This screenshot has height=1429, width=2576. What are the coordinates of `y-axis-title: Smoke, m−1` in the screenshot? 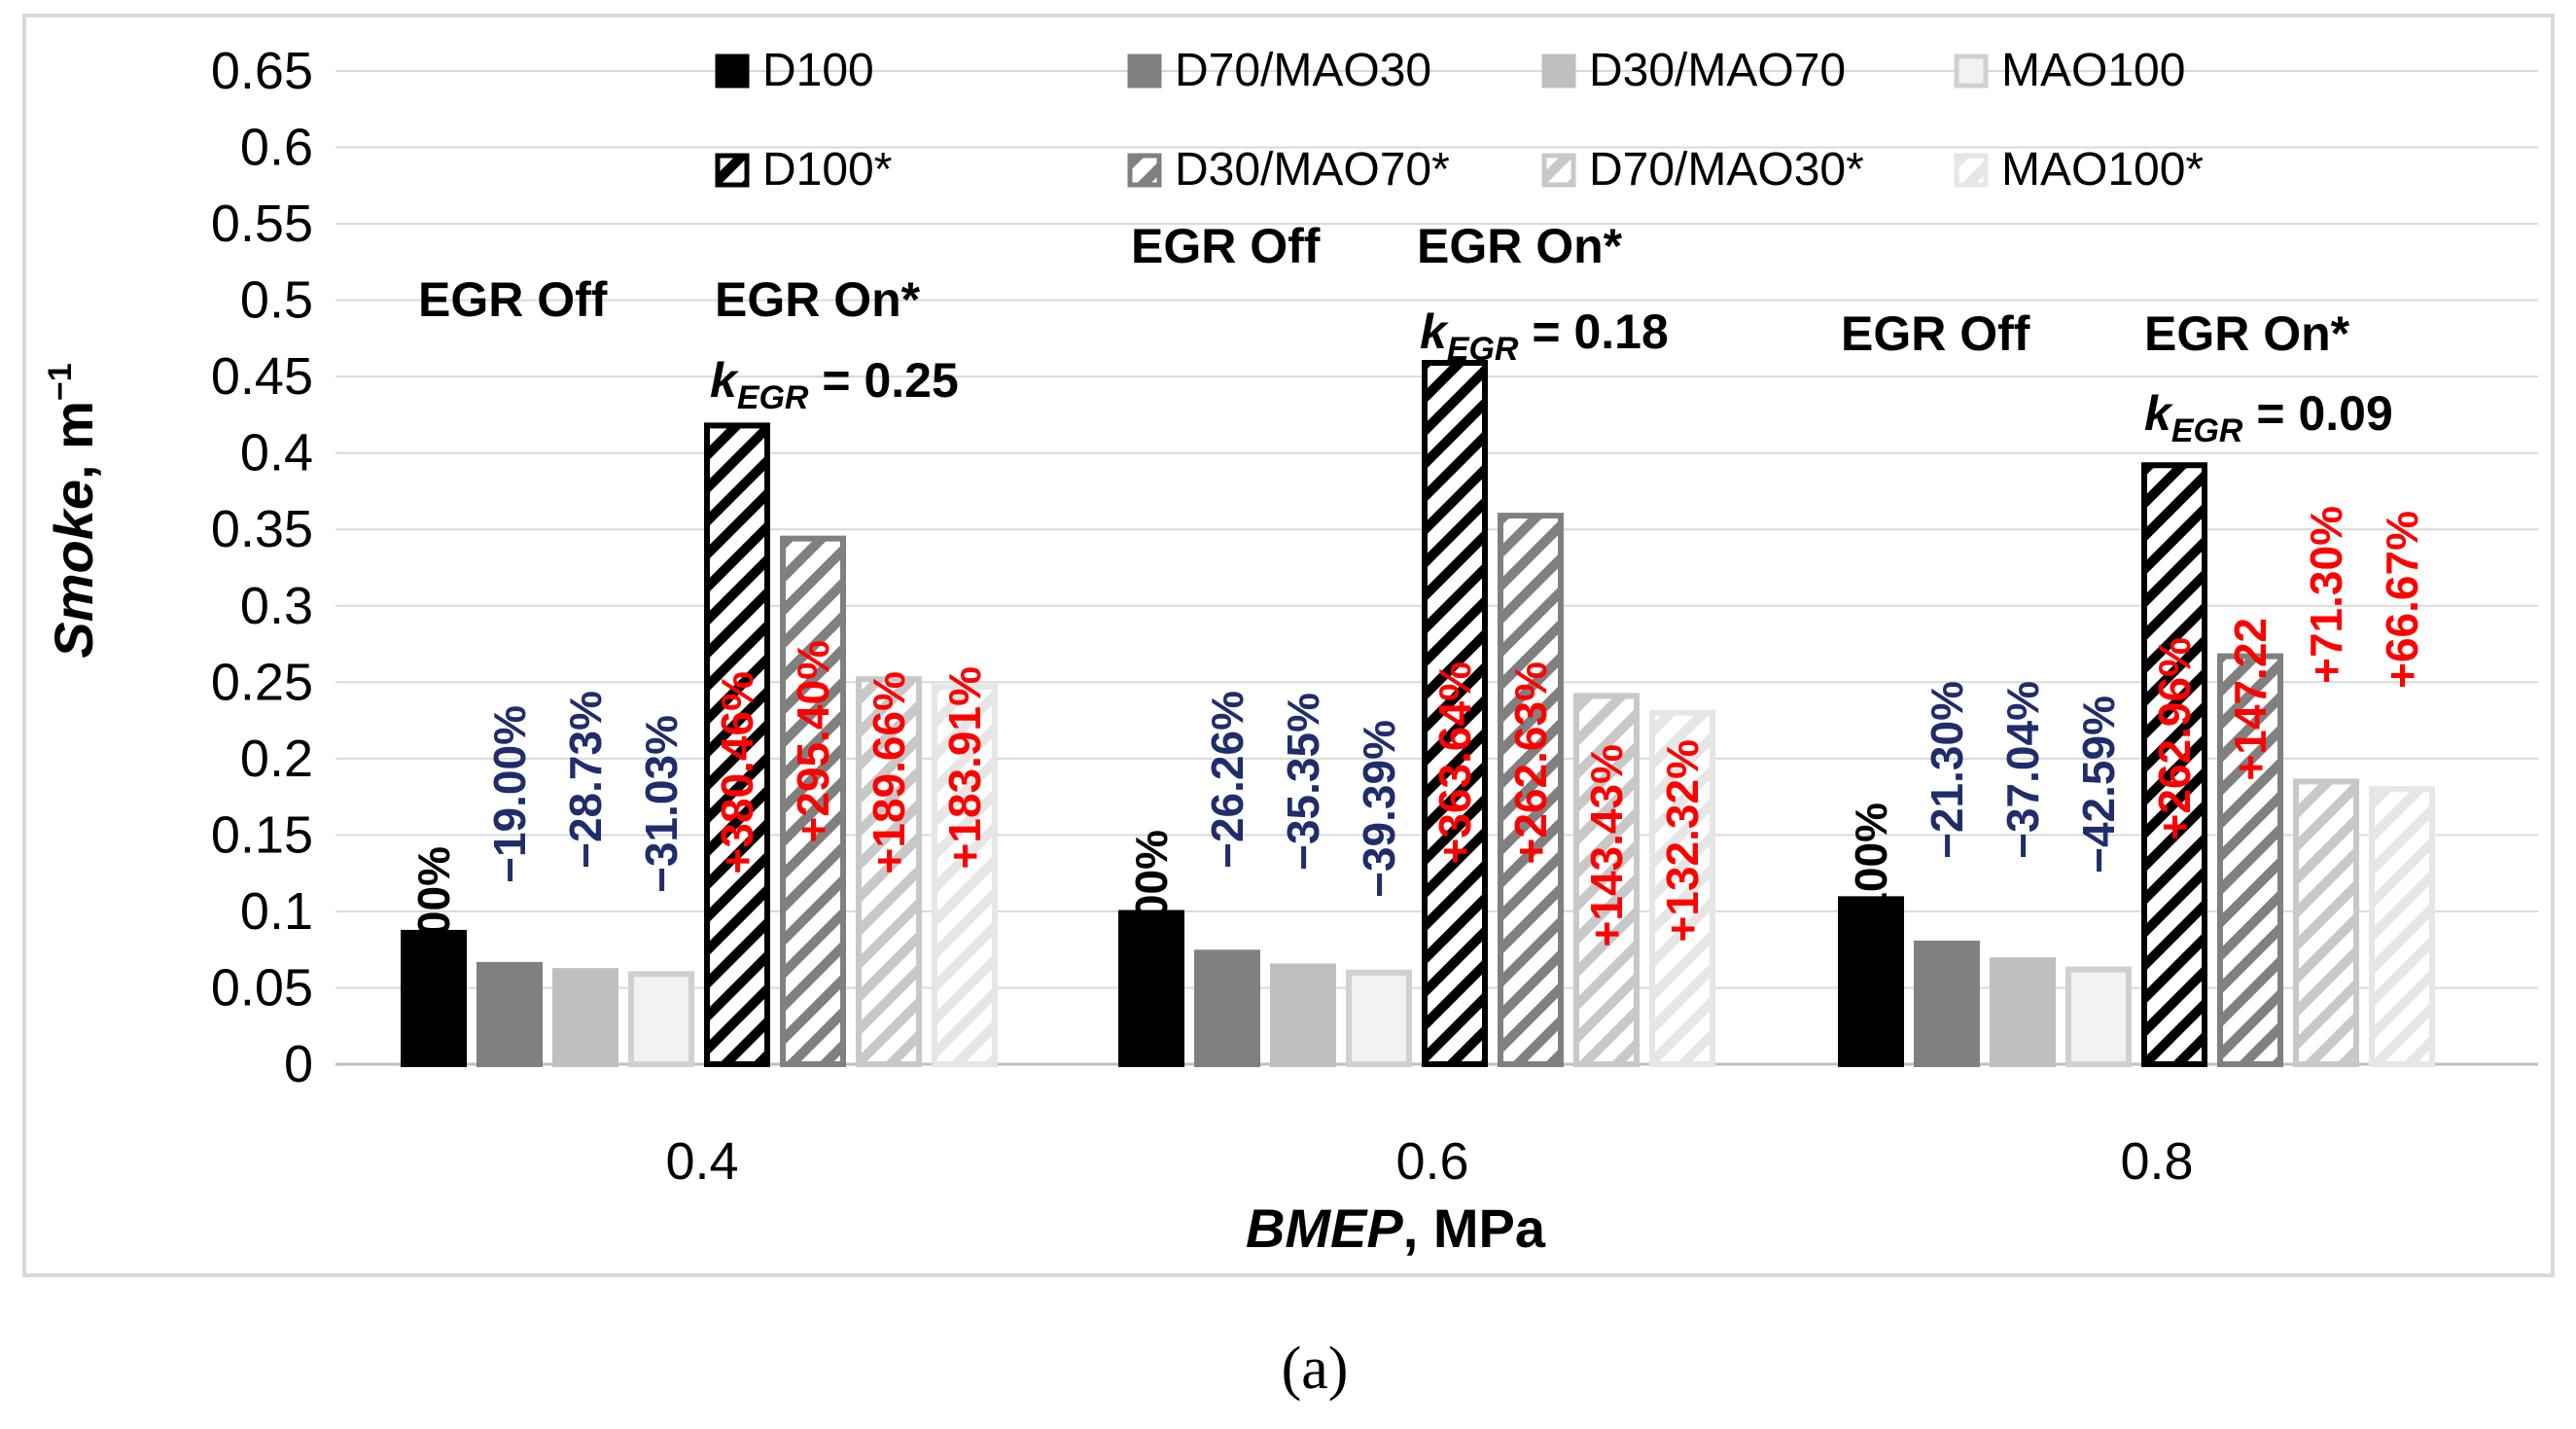 It's located at (73, 510).